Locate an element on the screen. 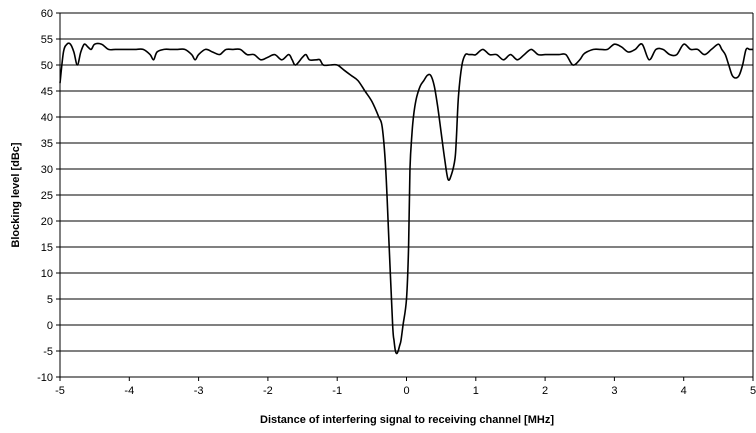 This screenshot has height=433, width=756. y-tick-label: 15 is located at coordinates (47, 248).